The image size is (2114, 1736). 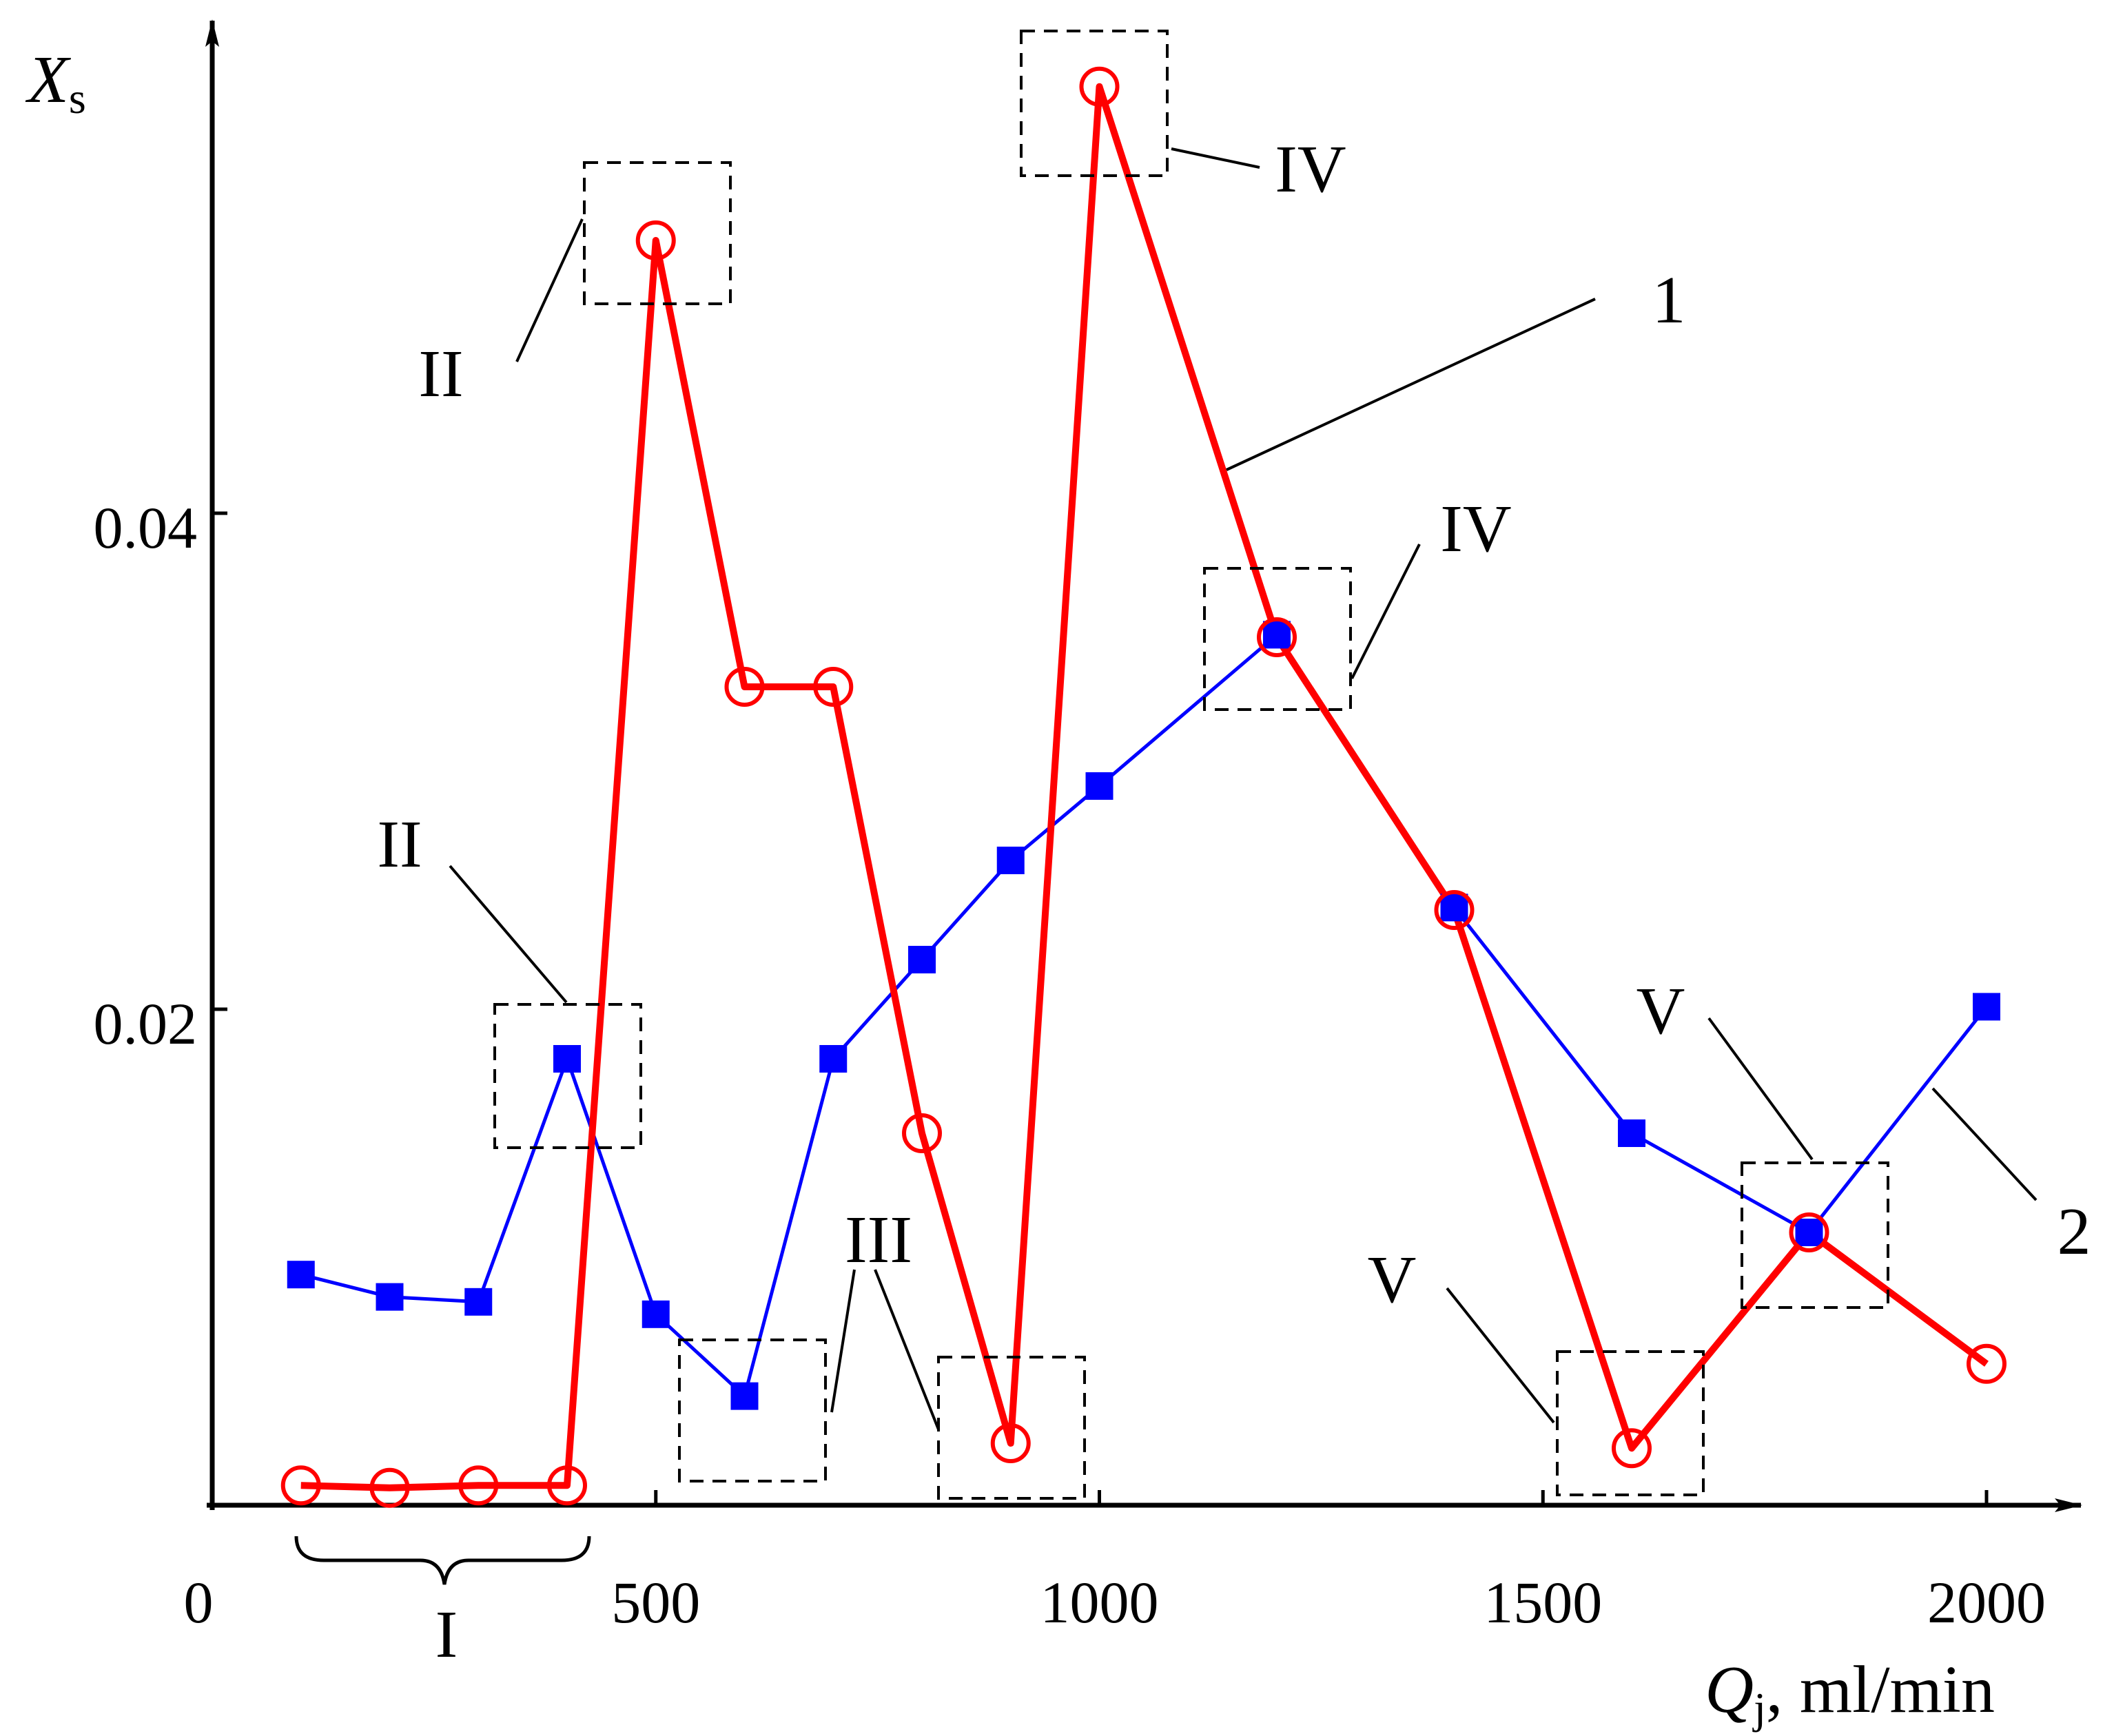 What do you see at coordinates (1475, 529) in the screenshot?
I see `label-s2-IV: IV` at bounding box center [1475, 529].